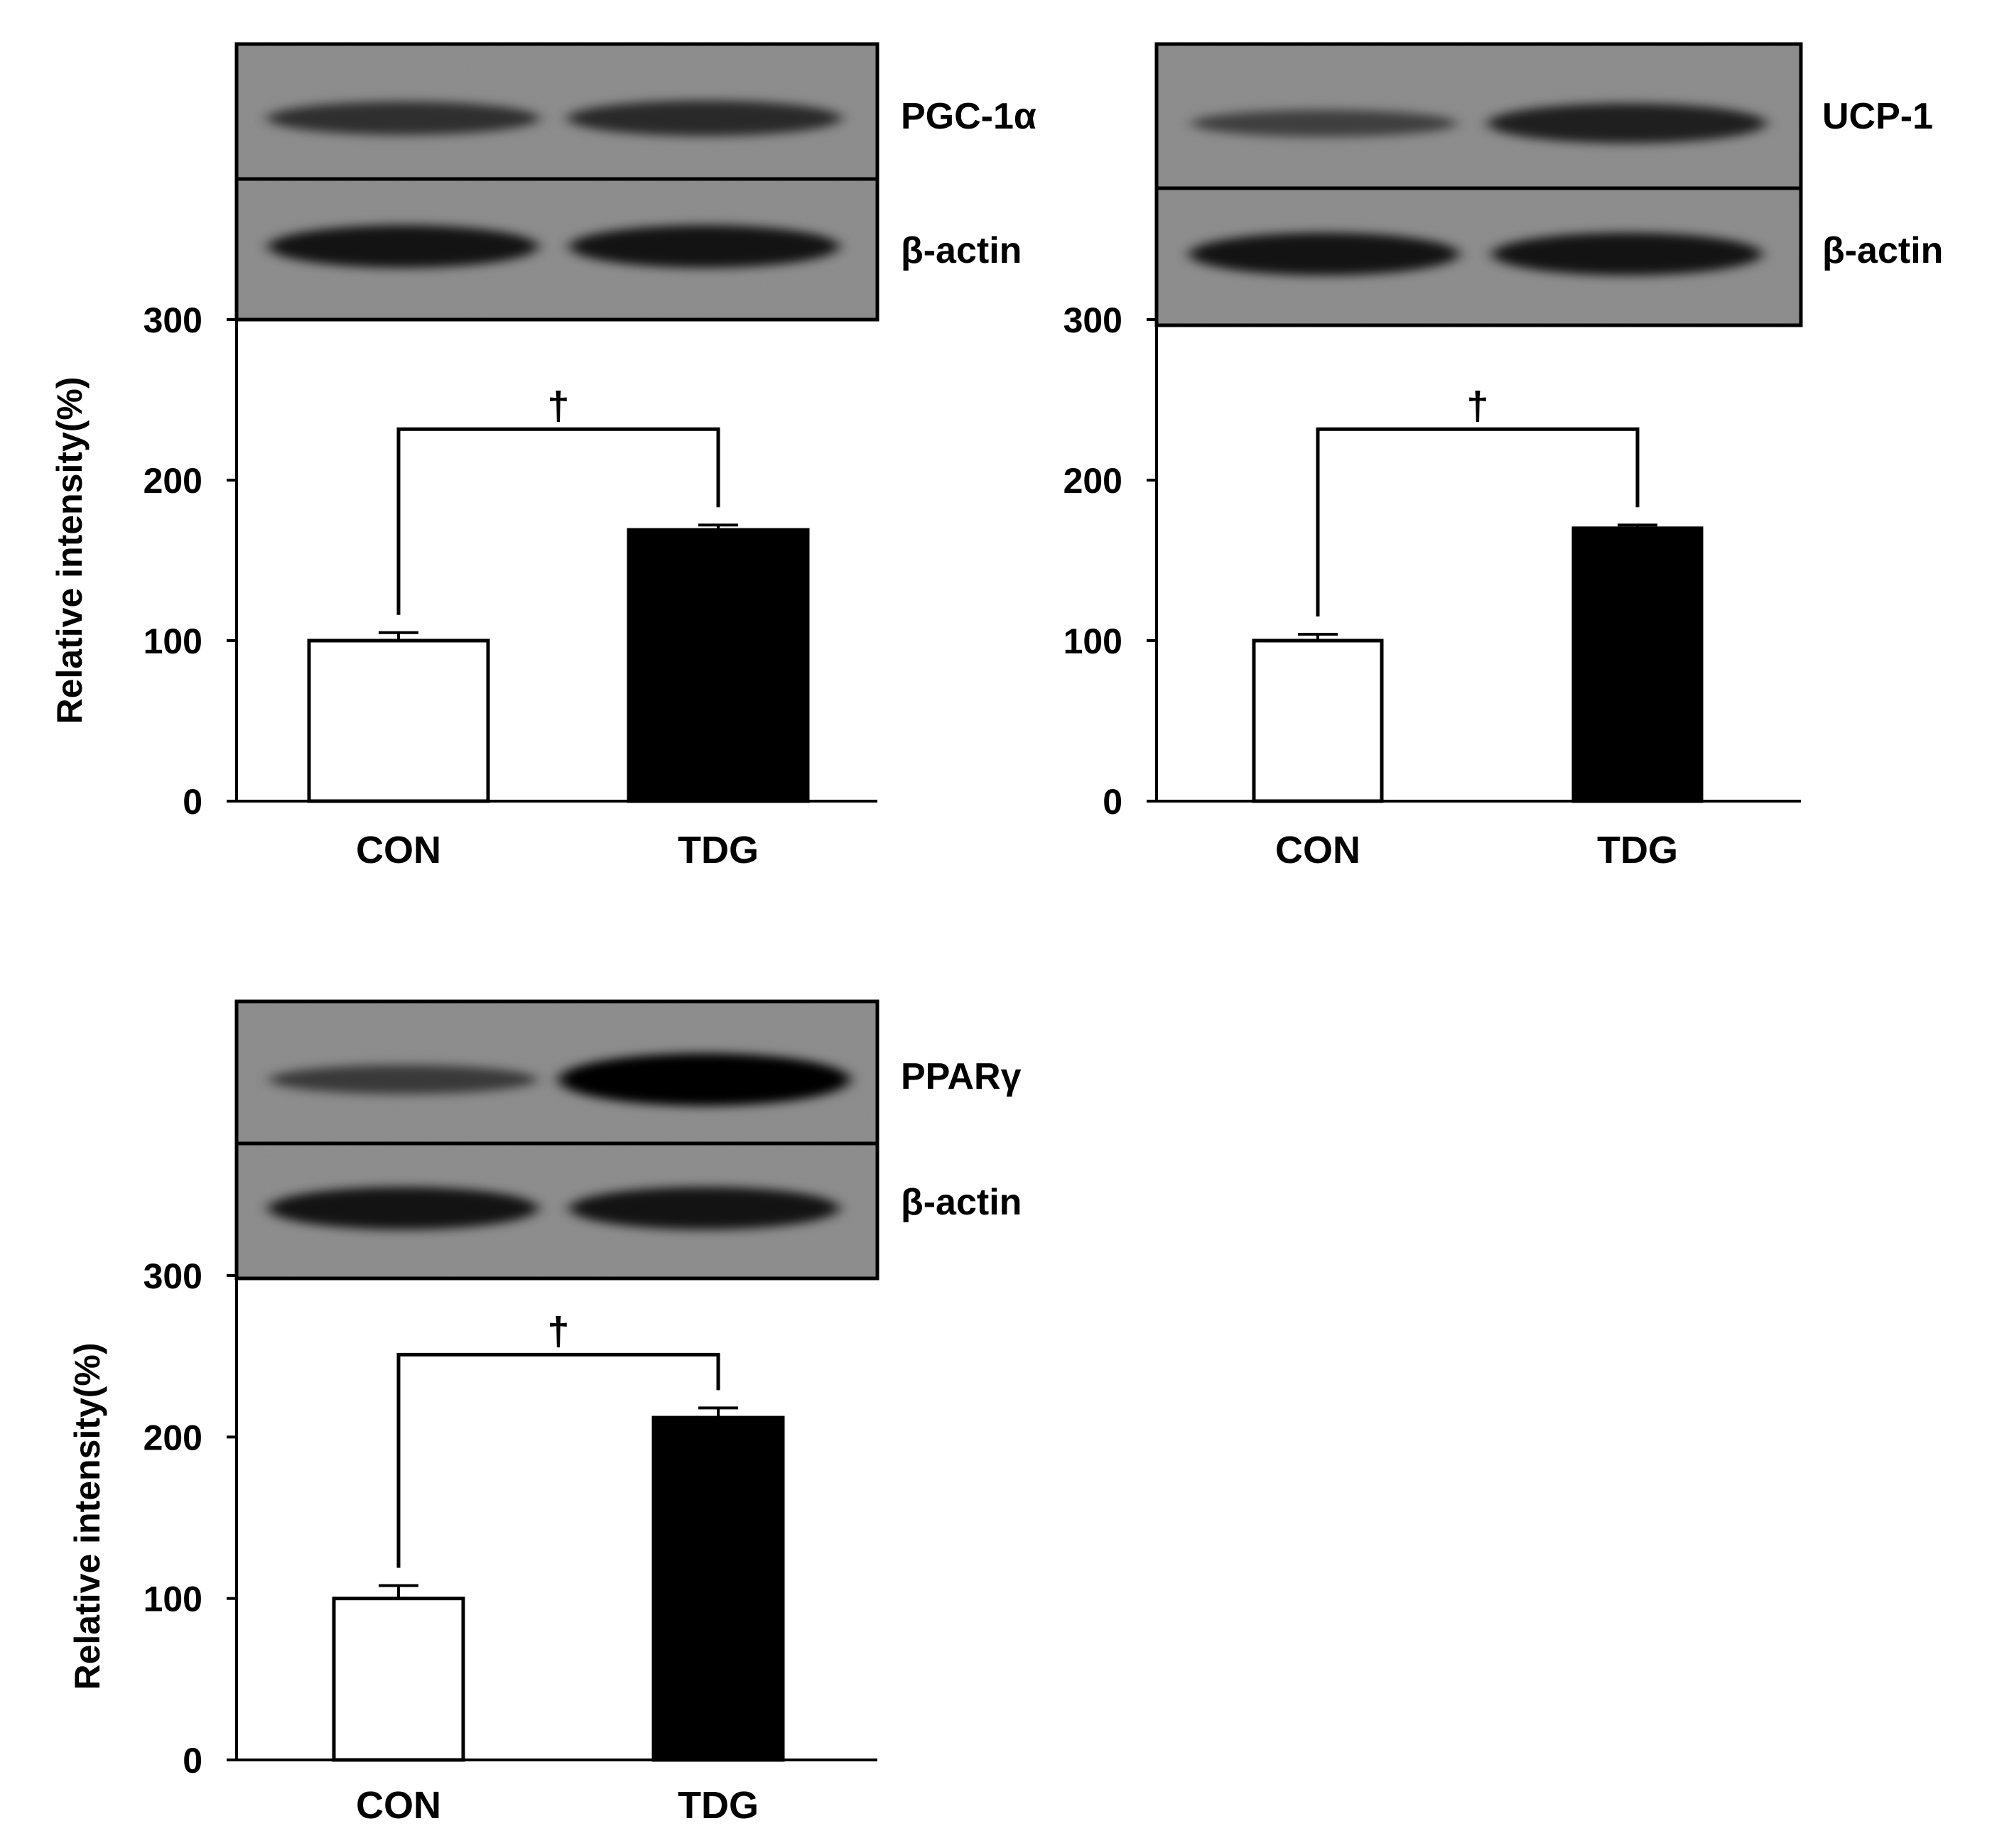 This screenshot has height=1848, width=1992. I want to click on protein-label: PPARγ, so click(961, 1076).